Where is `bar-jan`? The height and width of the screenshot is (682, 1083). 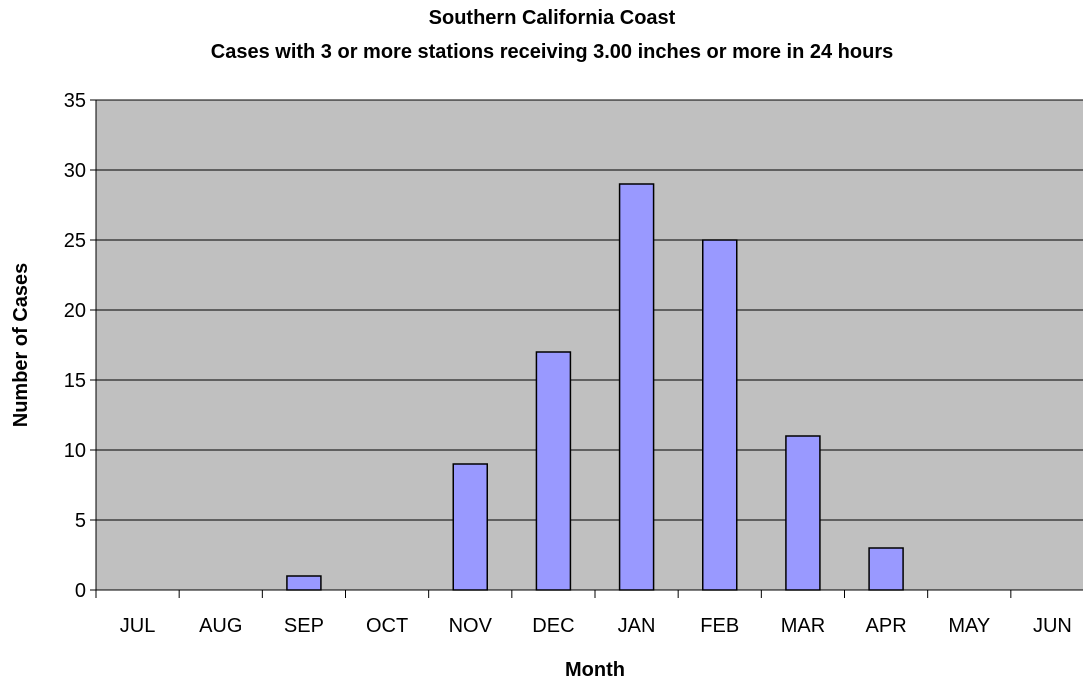 bar-jan is located at coordinates (636, 387).